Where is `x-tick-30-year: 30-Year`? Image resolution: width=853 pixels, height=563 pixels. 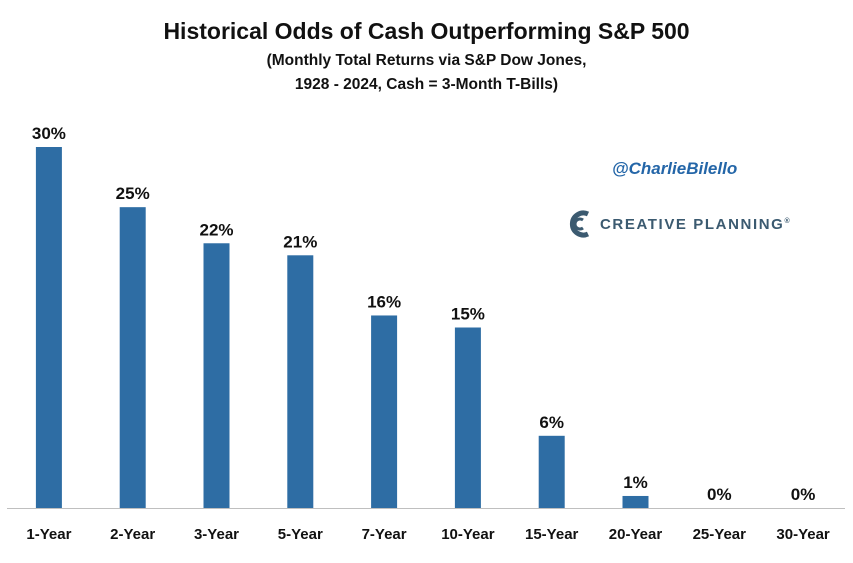
x-tick-30-year: 30-Year is located at coordinates (803, 534).